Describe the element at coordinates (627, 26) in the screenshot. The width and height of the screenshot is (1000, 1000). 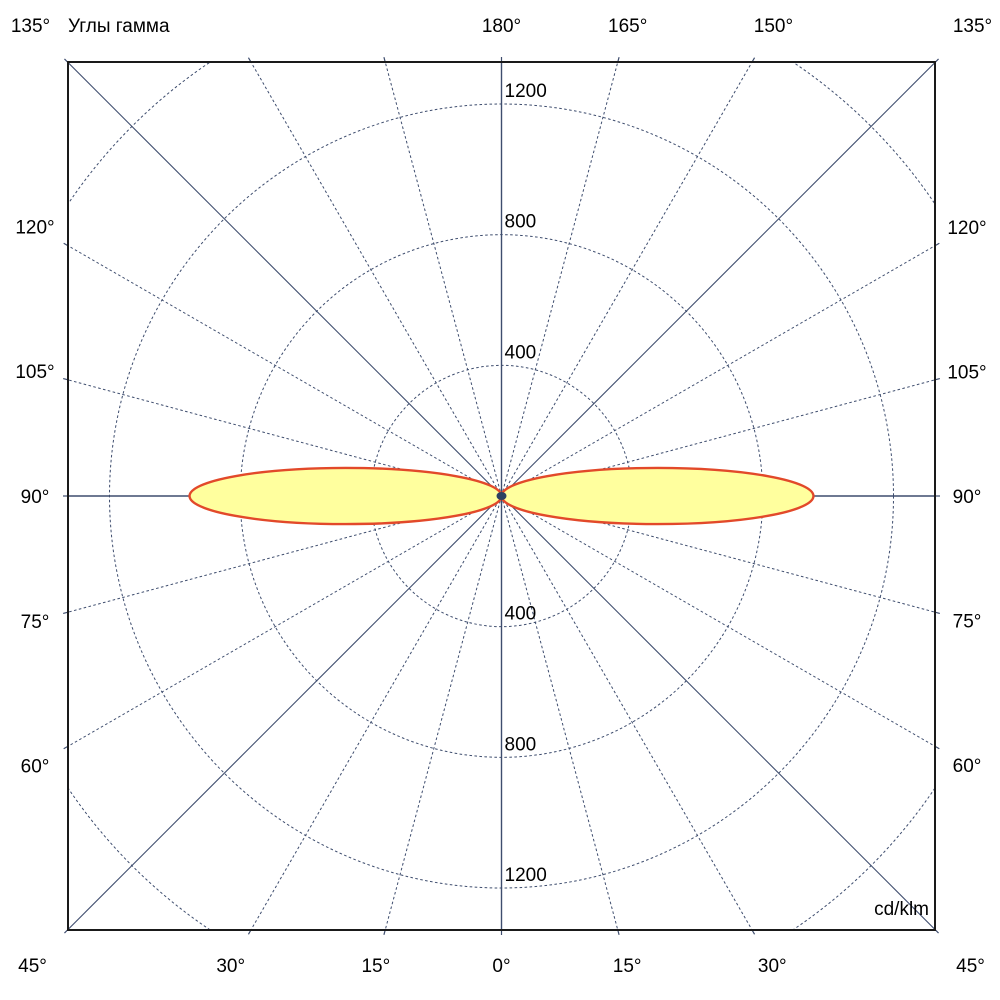
I see `gamma-label-top-165-right: 165°` at that location.